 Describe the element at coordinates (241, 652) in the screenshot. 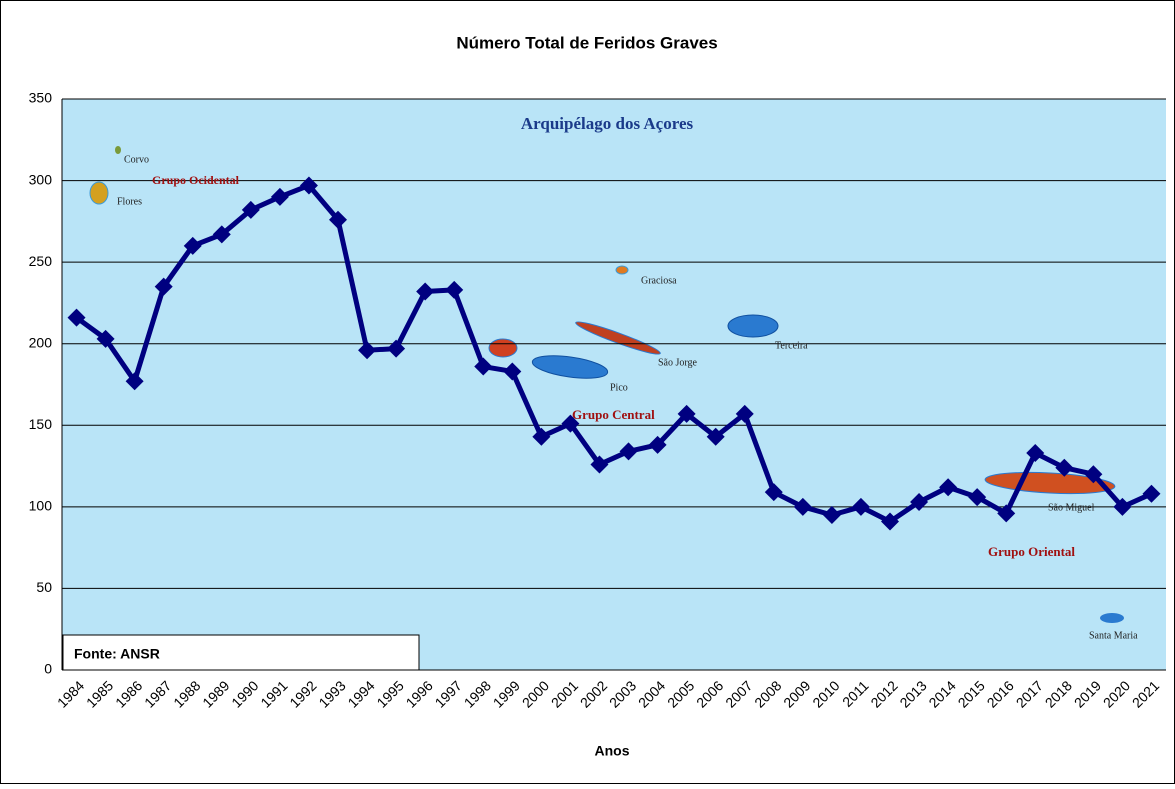

I see `source-box` at that location.